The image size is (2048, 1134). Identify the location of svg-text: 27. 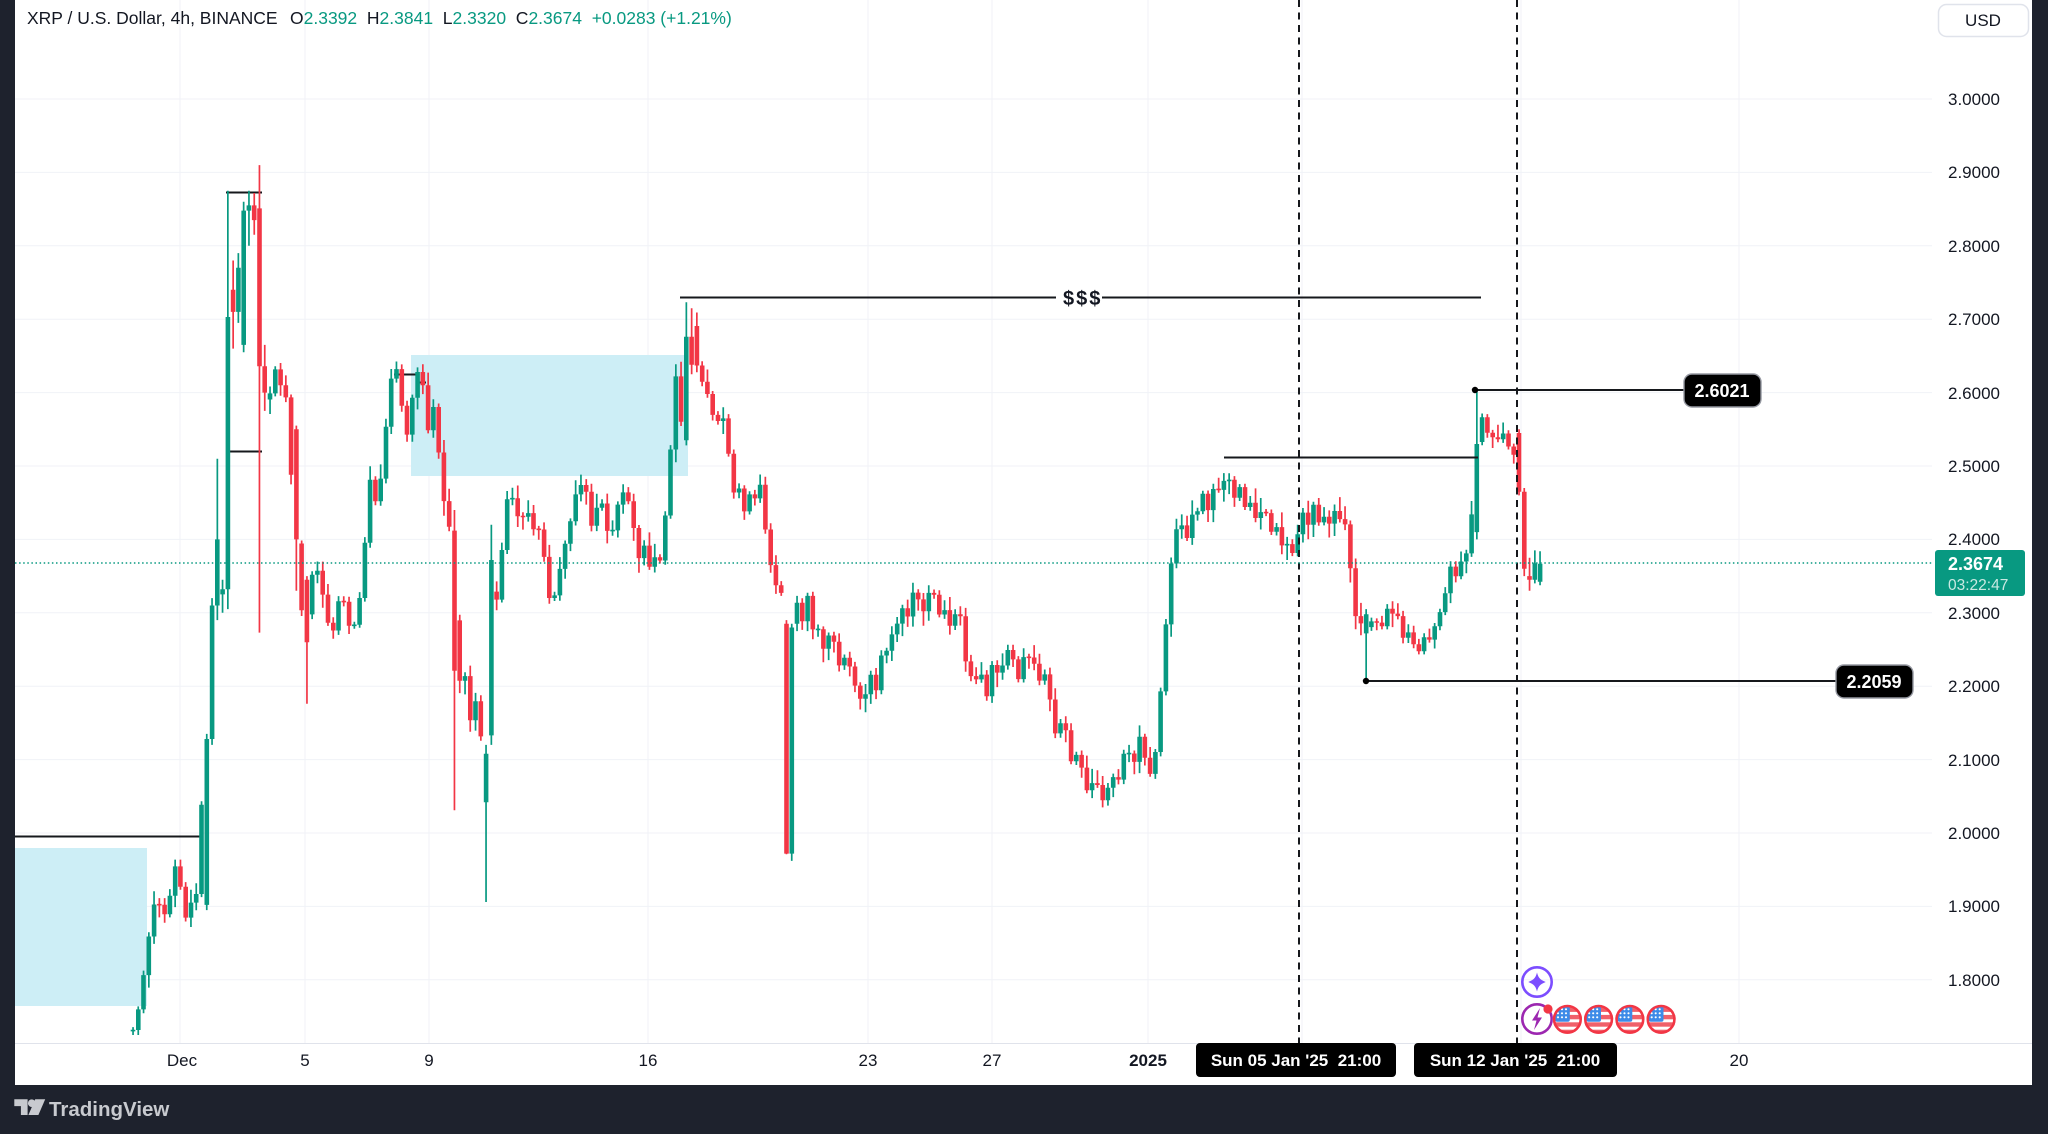
(992, 1060).